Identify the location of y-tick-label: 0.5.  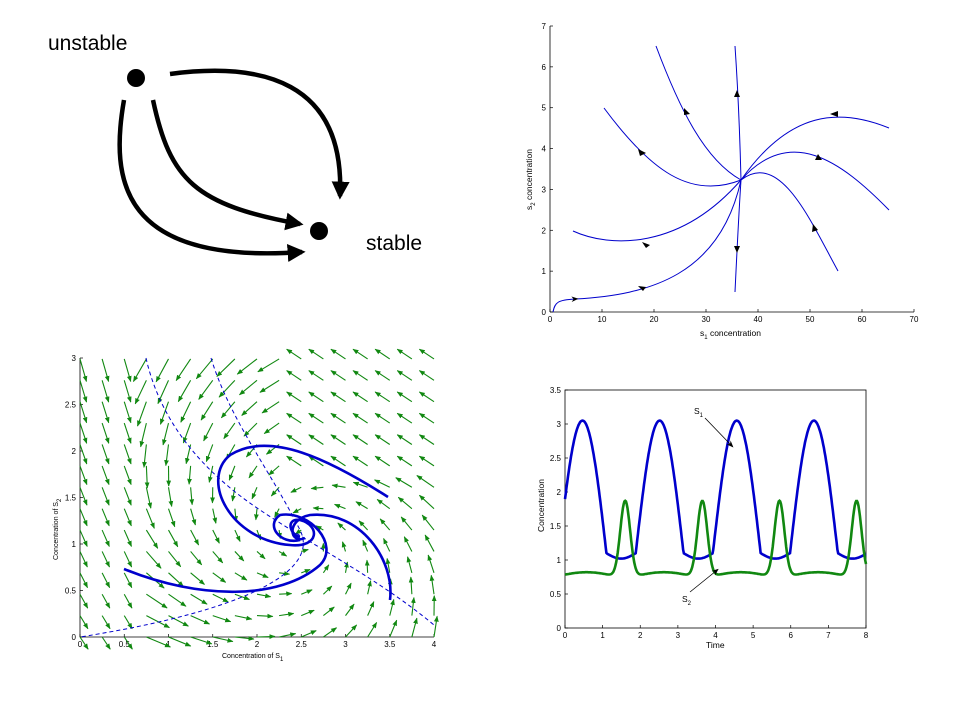
(71, 591).